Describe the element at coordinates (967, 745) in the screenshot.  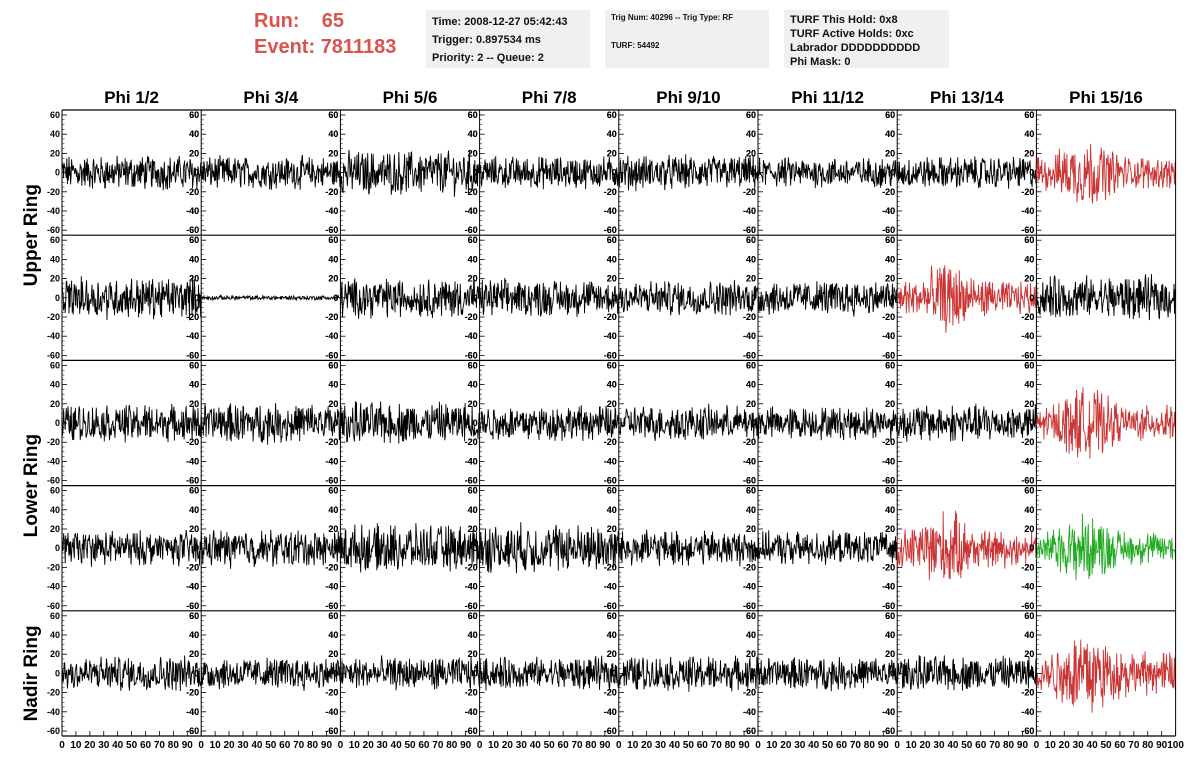
I see `x-tick-label-6-5: 50` at that location.